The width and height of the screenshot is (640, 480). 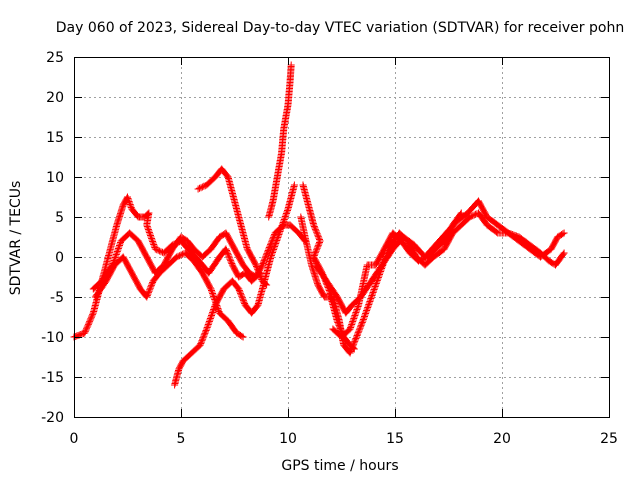 I want to click on x-axis-label: GPS time / hours, so click(x=339, y=466).